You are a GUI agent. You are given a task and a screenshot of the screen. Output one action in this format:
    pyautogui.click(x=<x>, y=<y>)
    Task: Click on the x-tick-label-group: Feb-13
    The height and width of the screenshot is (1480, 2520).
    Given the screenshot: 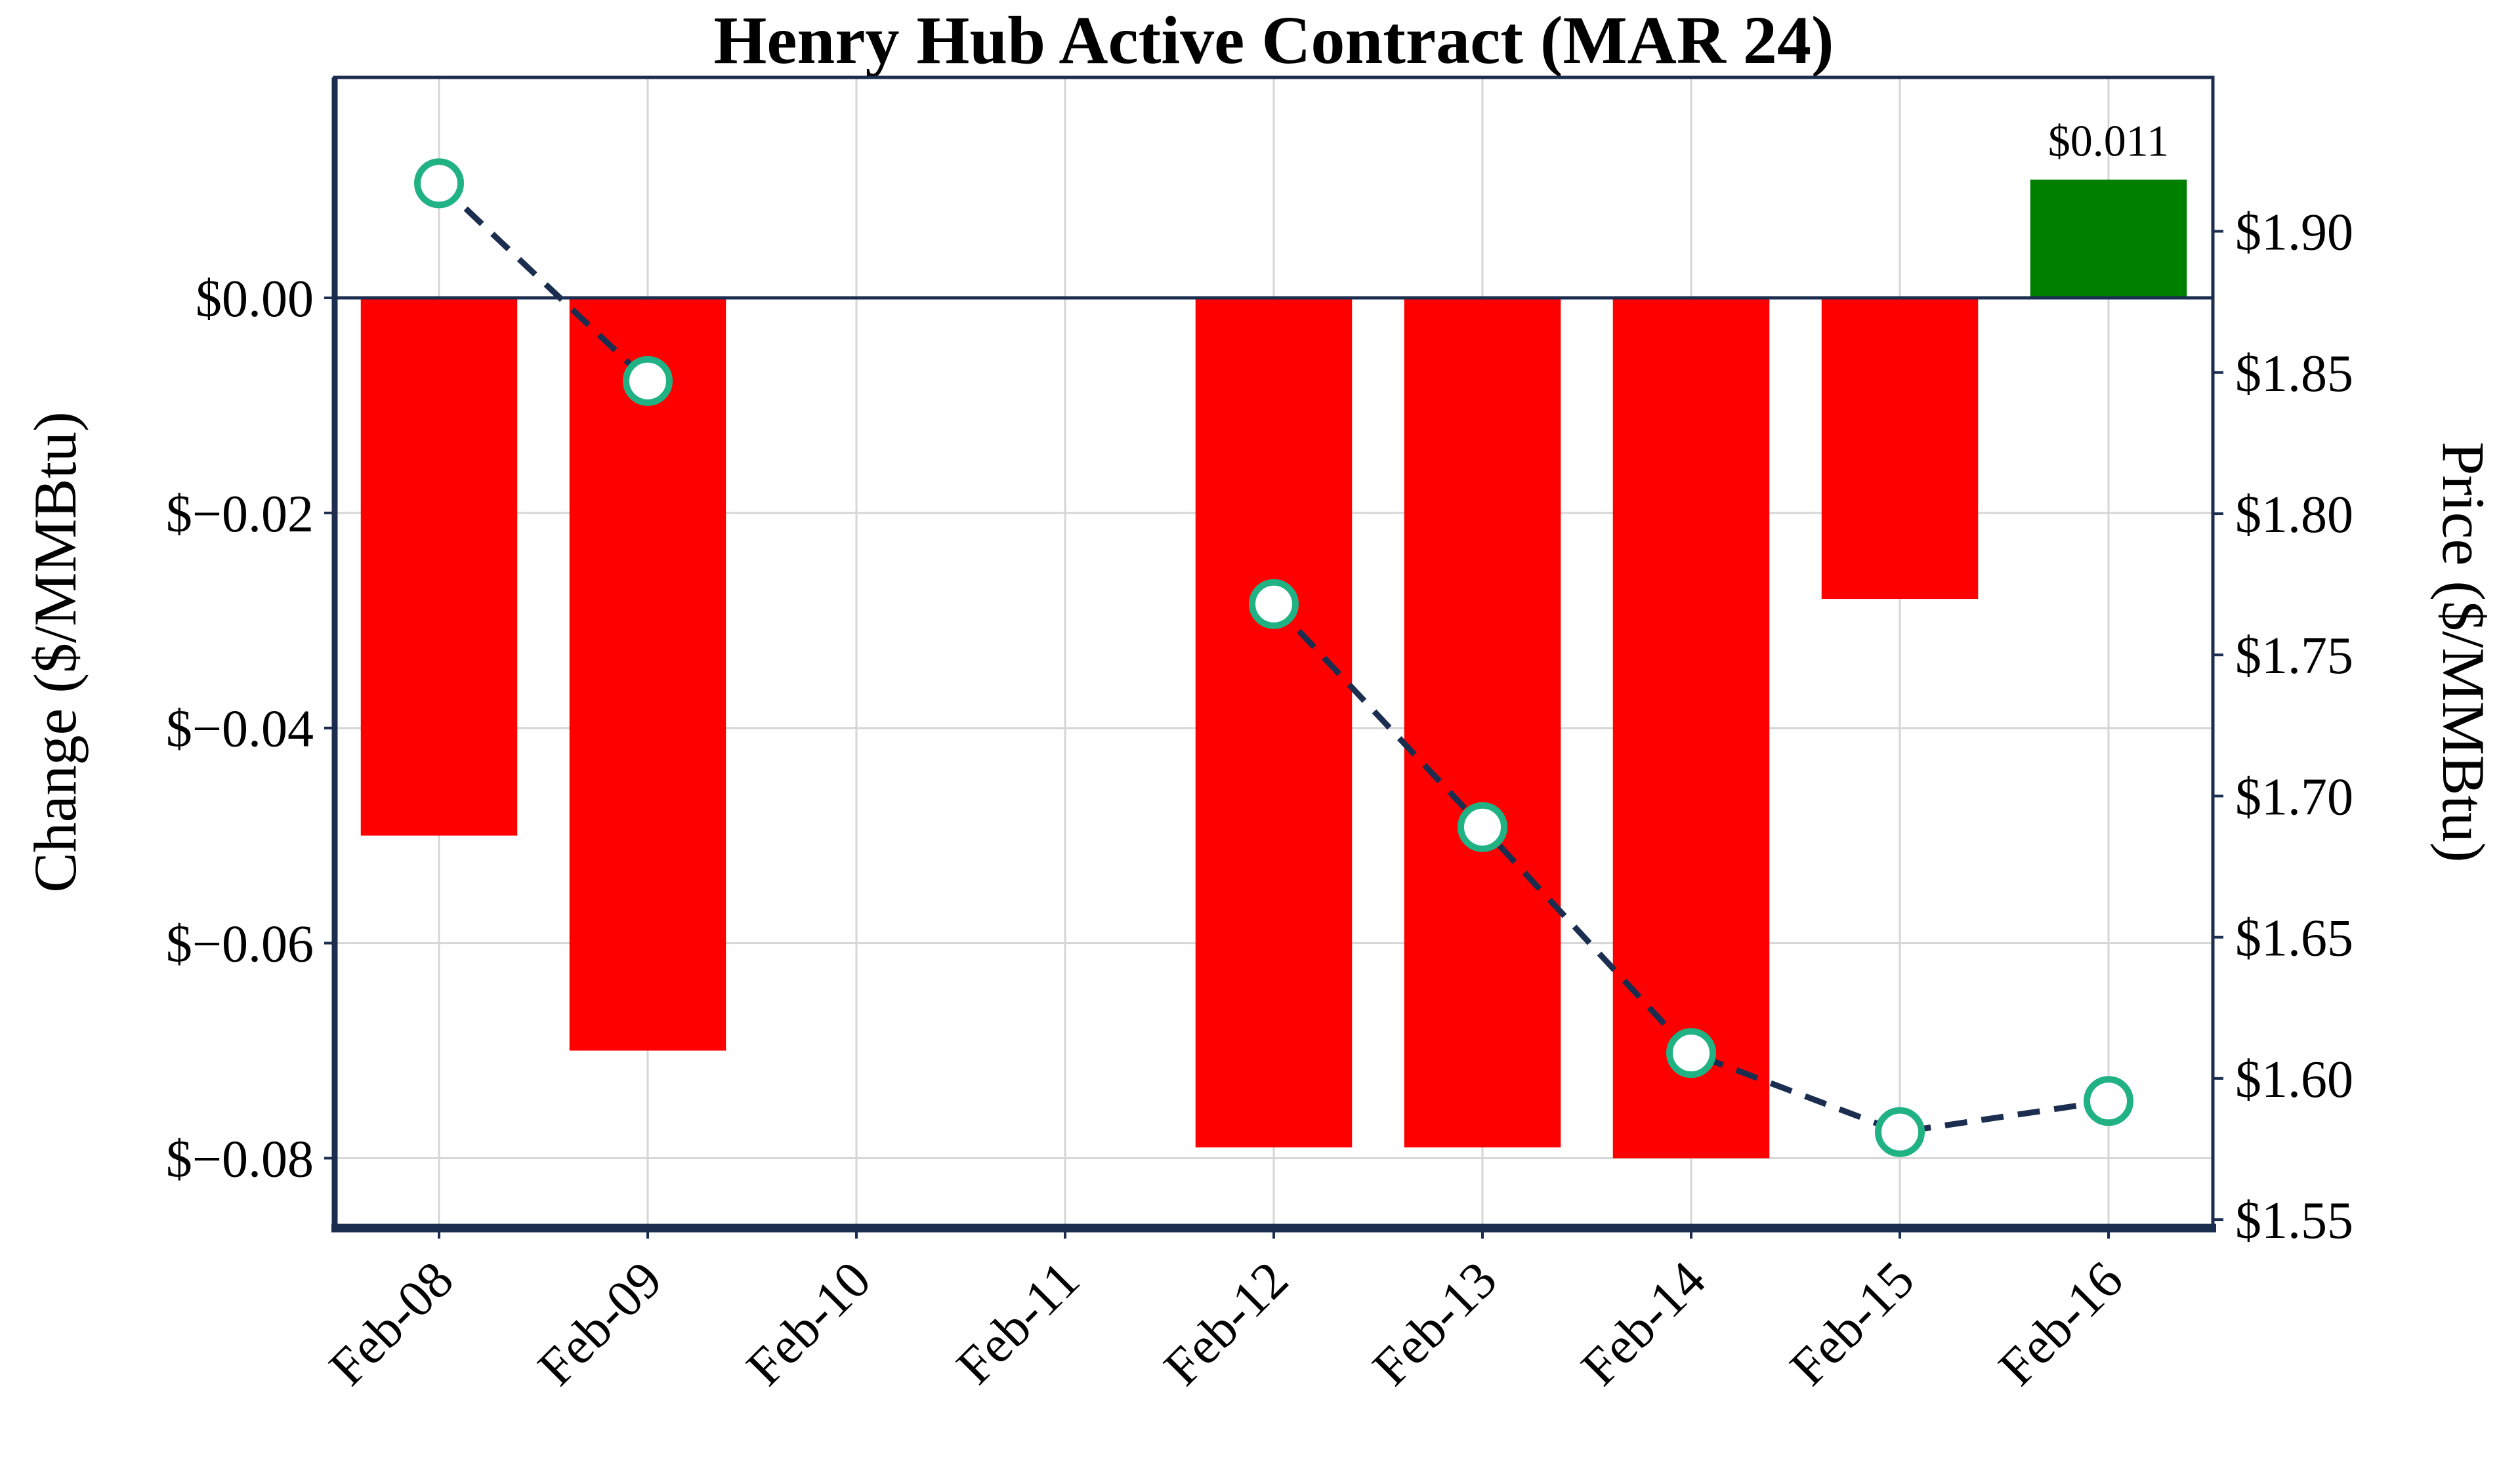 What is the action you would take?
    pyautogui.click(x=1434, y=1324)
    